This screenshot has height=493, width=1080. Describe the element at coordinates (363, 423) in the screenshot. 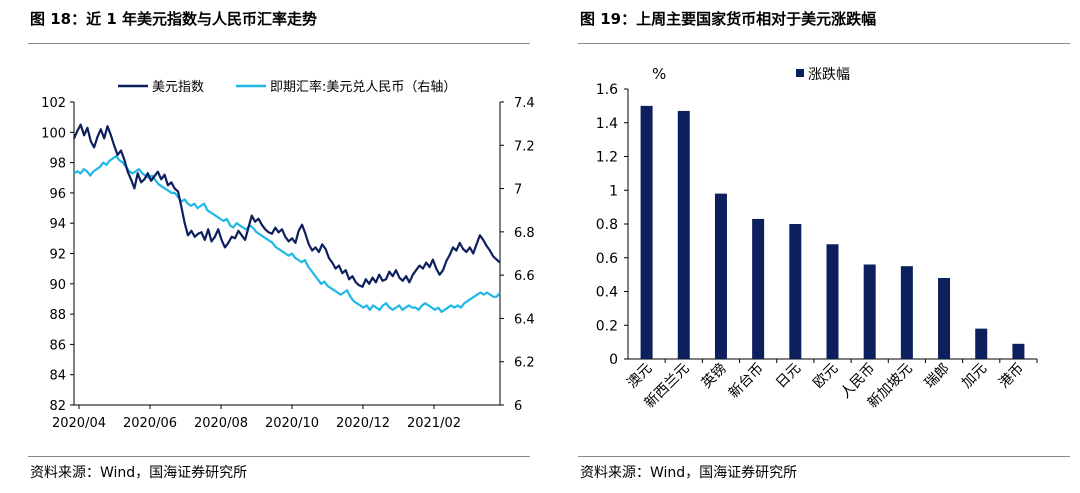

I see `x-tick-label: 2020/12` at that location.